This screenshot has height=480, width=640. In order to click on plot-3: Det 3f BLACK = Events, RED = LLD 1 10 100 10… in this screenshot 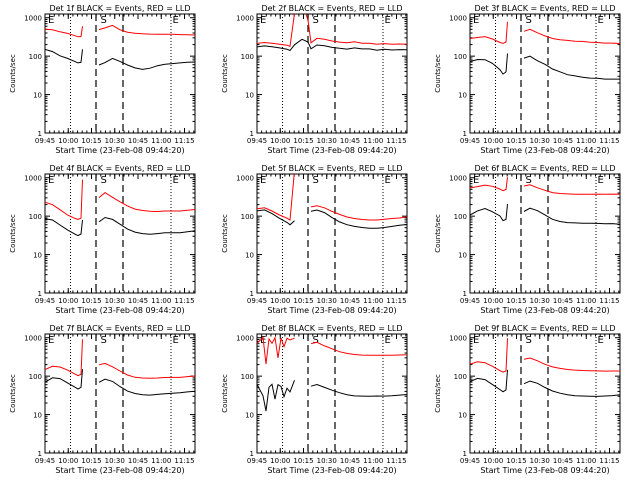, I will do `click(527, 79)`.